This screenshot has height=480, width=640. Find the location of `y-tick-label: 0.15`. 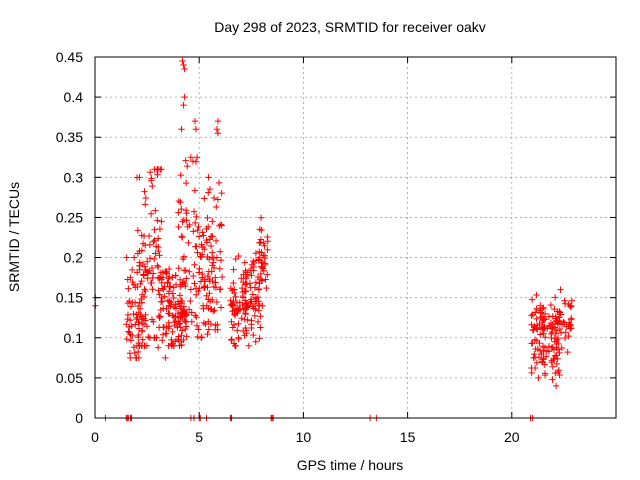

y-tick-label: 0.15 is located at coordinates (69, 298).